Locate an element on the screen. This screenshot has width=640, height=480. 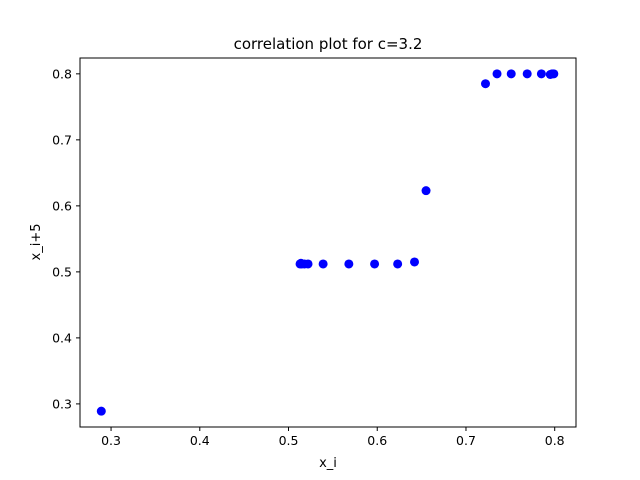
x-axis-label: x_i is located at coordinates (328, 463).